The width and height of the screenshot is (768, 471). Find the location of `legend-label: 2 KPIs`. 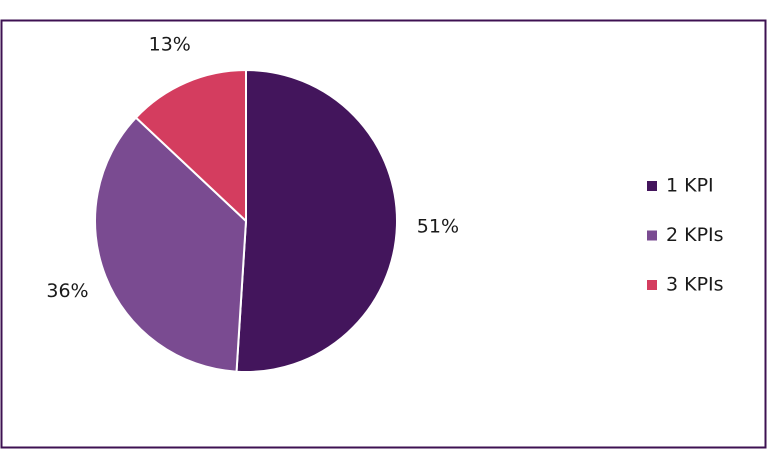

legend-label: 2 KPIs is located at coordinates (695, 235).